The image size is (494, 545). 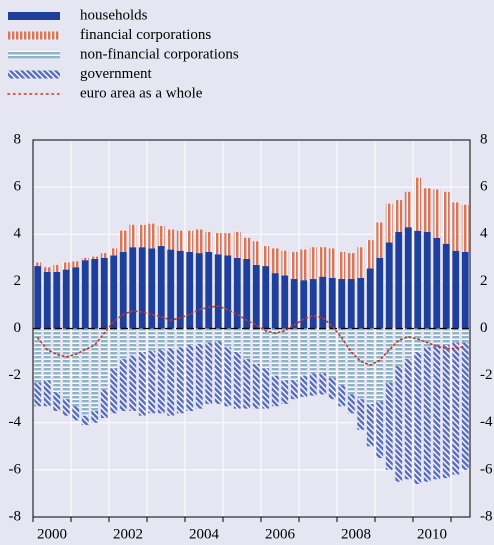 What do you see at coordinates (486, 516) in the screenshot?
I see `y2-tick-label: -8` at bounding box center [486, 516].